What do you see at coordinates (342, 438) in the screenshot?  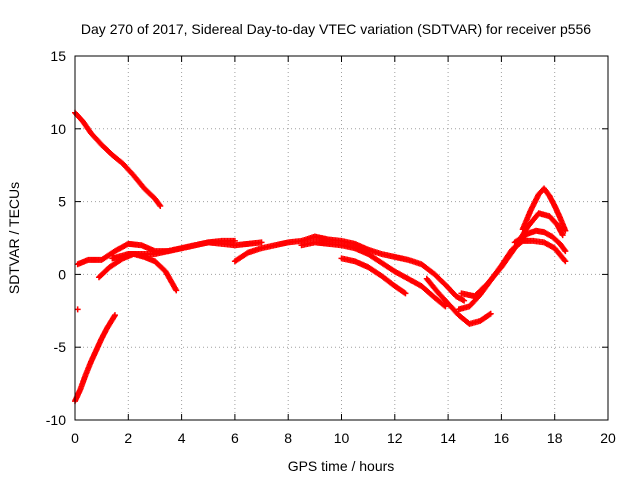 I see `x-tick-label: 10` at bounding box center [342, 438].